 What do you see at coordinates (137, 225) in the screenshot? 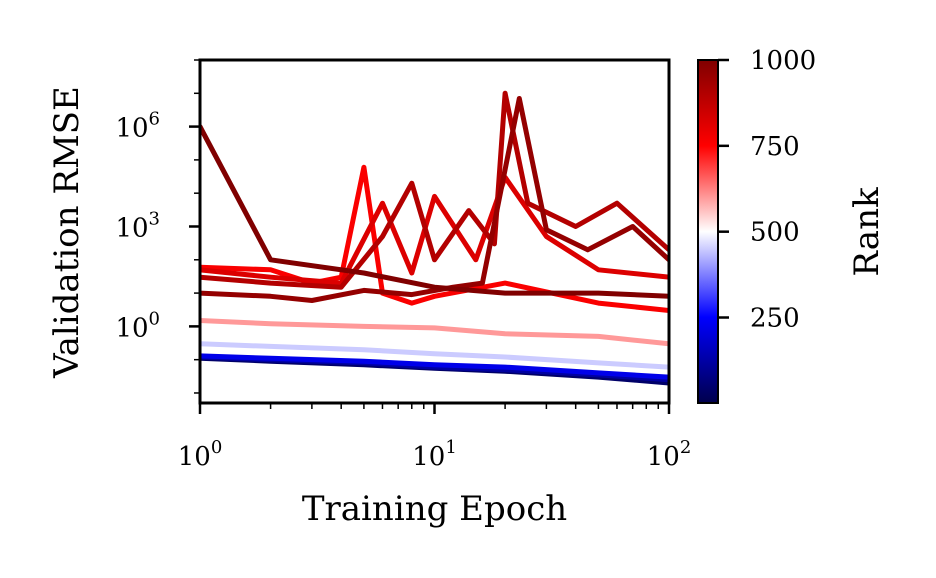
I see `y-tick-label: 10³` at bounding box center [137, 225].